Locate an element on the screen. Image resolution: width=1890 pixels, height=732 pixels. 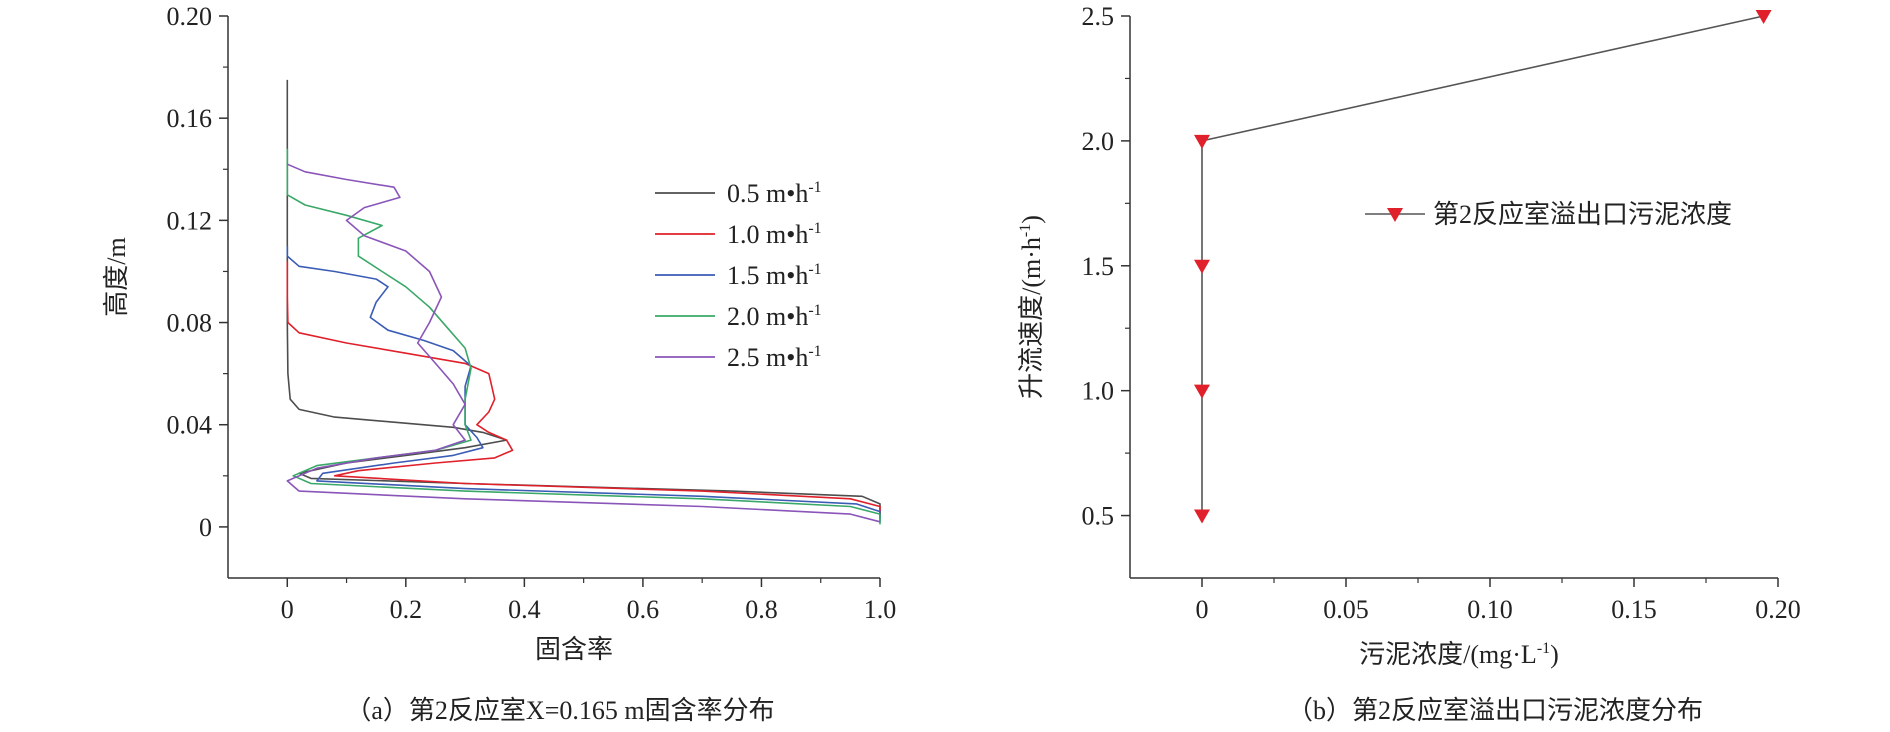
legend-label-1: 第2反应室溢出口污泥浓度 is located at coordinates (1582, 214).